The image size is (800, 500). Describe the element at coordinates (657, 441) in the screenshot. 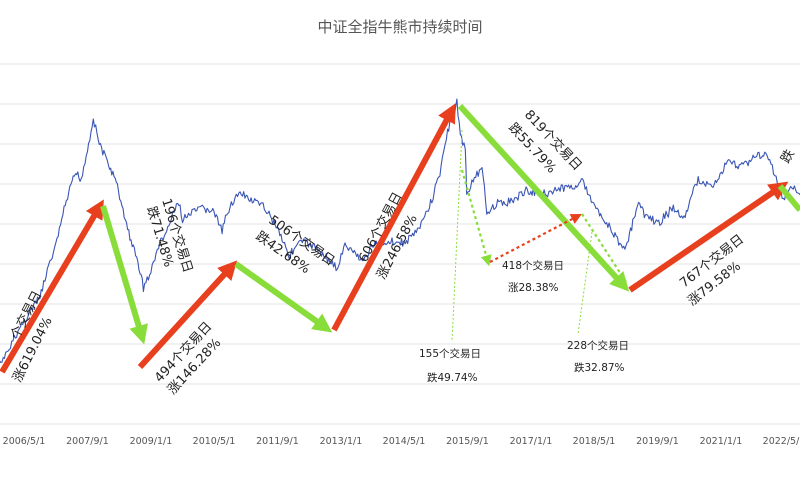

I see `x-tick-label: 2019/9/1` at that location.